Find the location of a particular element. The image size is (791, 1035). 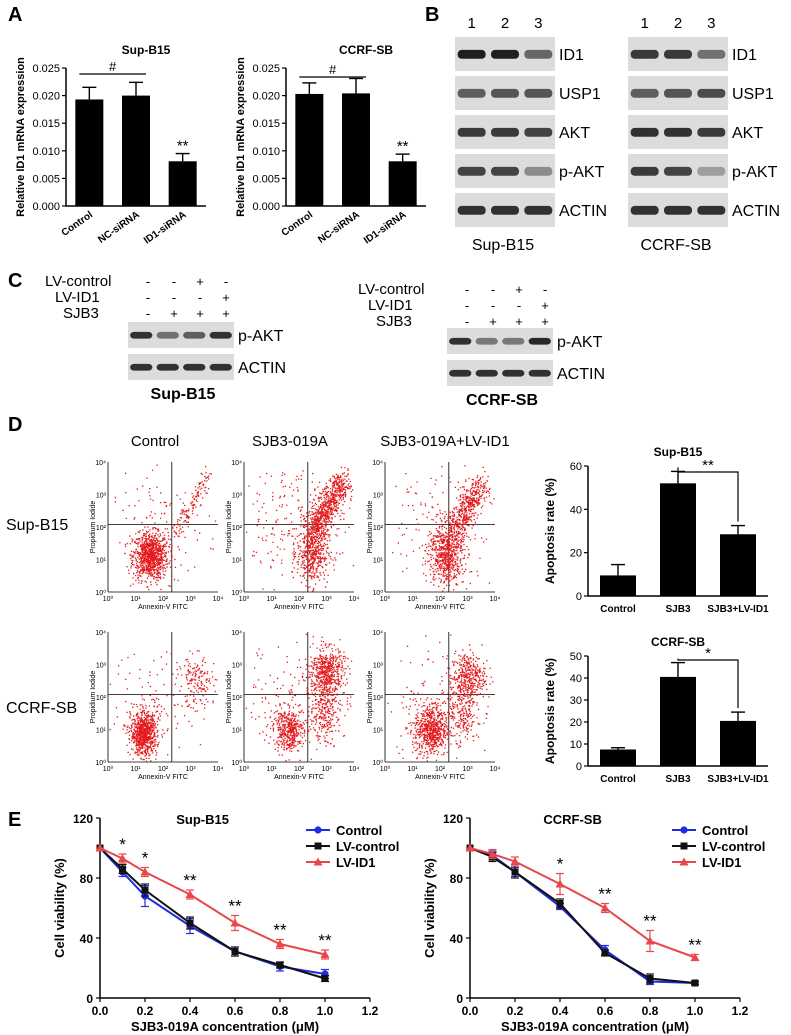

panel-d-flow-1-sjb3-y-tick-label: 10³ is located at coordinates (237, 496).